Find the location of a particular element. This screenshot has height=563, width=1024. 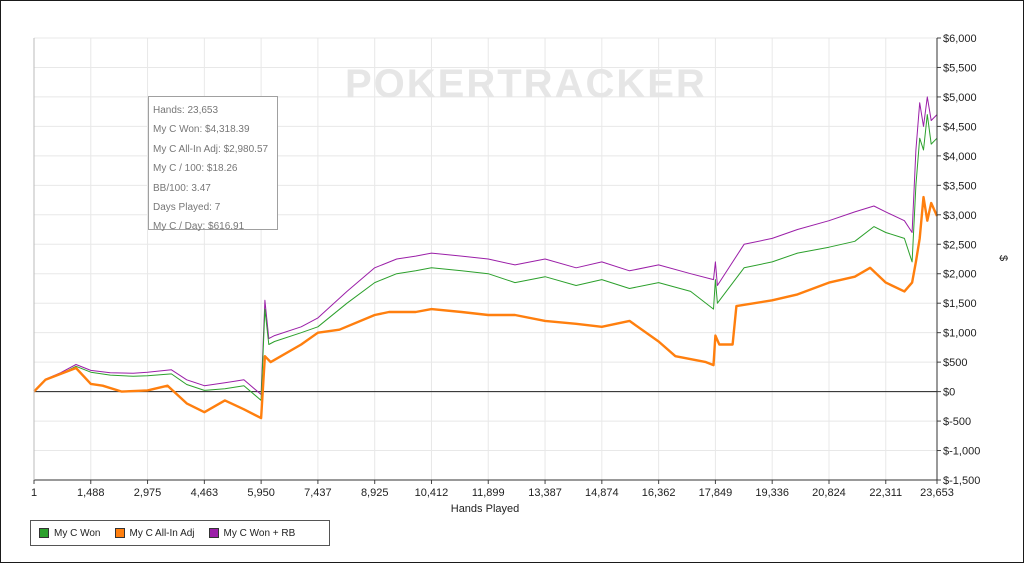

y-tick-label: $-1,000 is located at coordinates (961, 452).